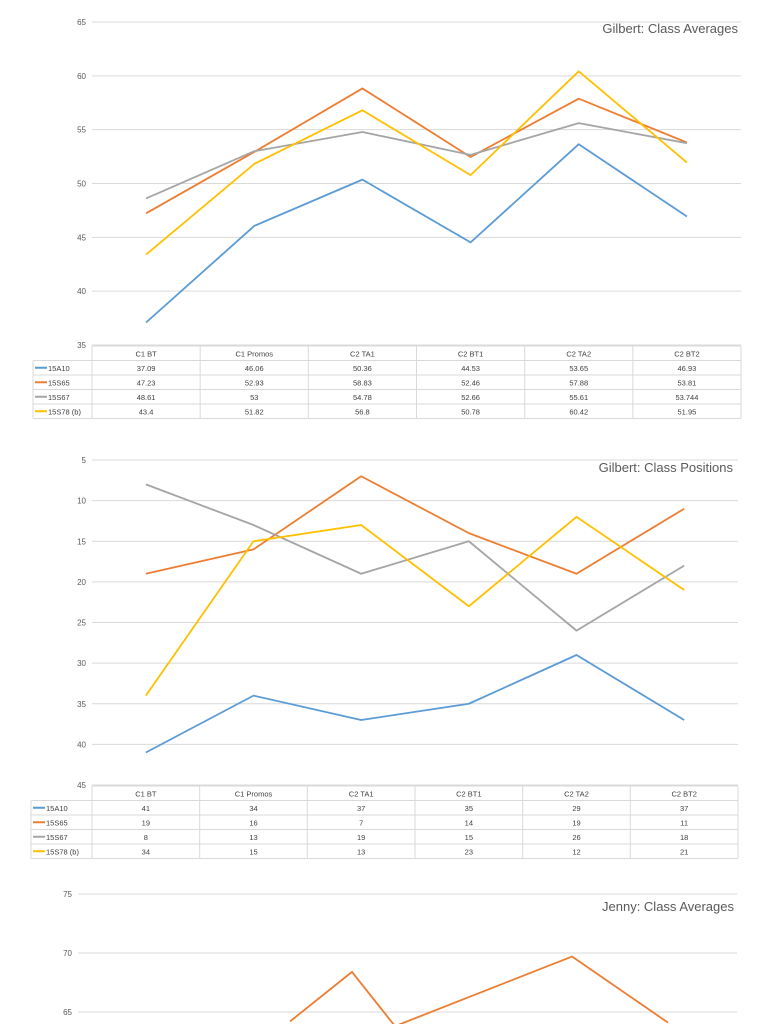  What do you see at coordinates (67, 894) in the screenshot?
I see `y-tick-label: 75` at bounding box center [67, 894].